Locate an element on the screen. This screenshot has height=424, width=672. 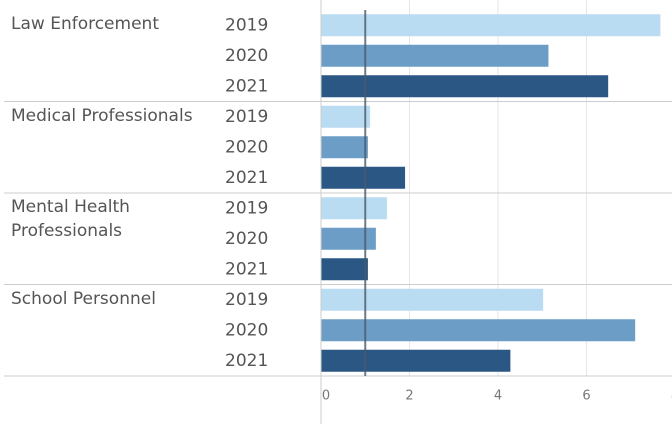
group-label: Law Enforcement is located at coordinates (85, 24).